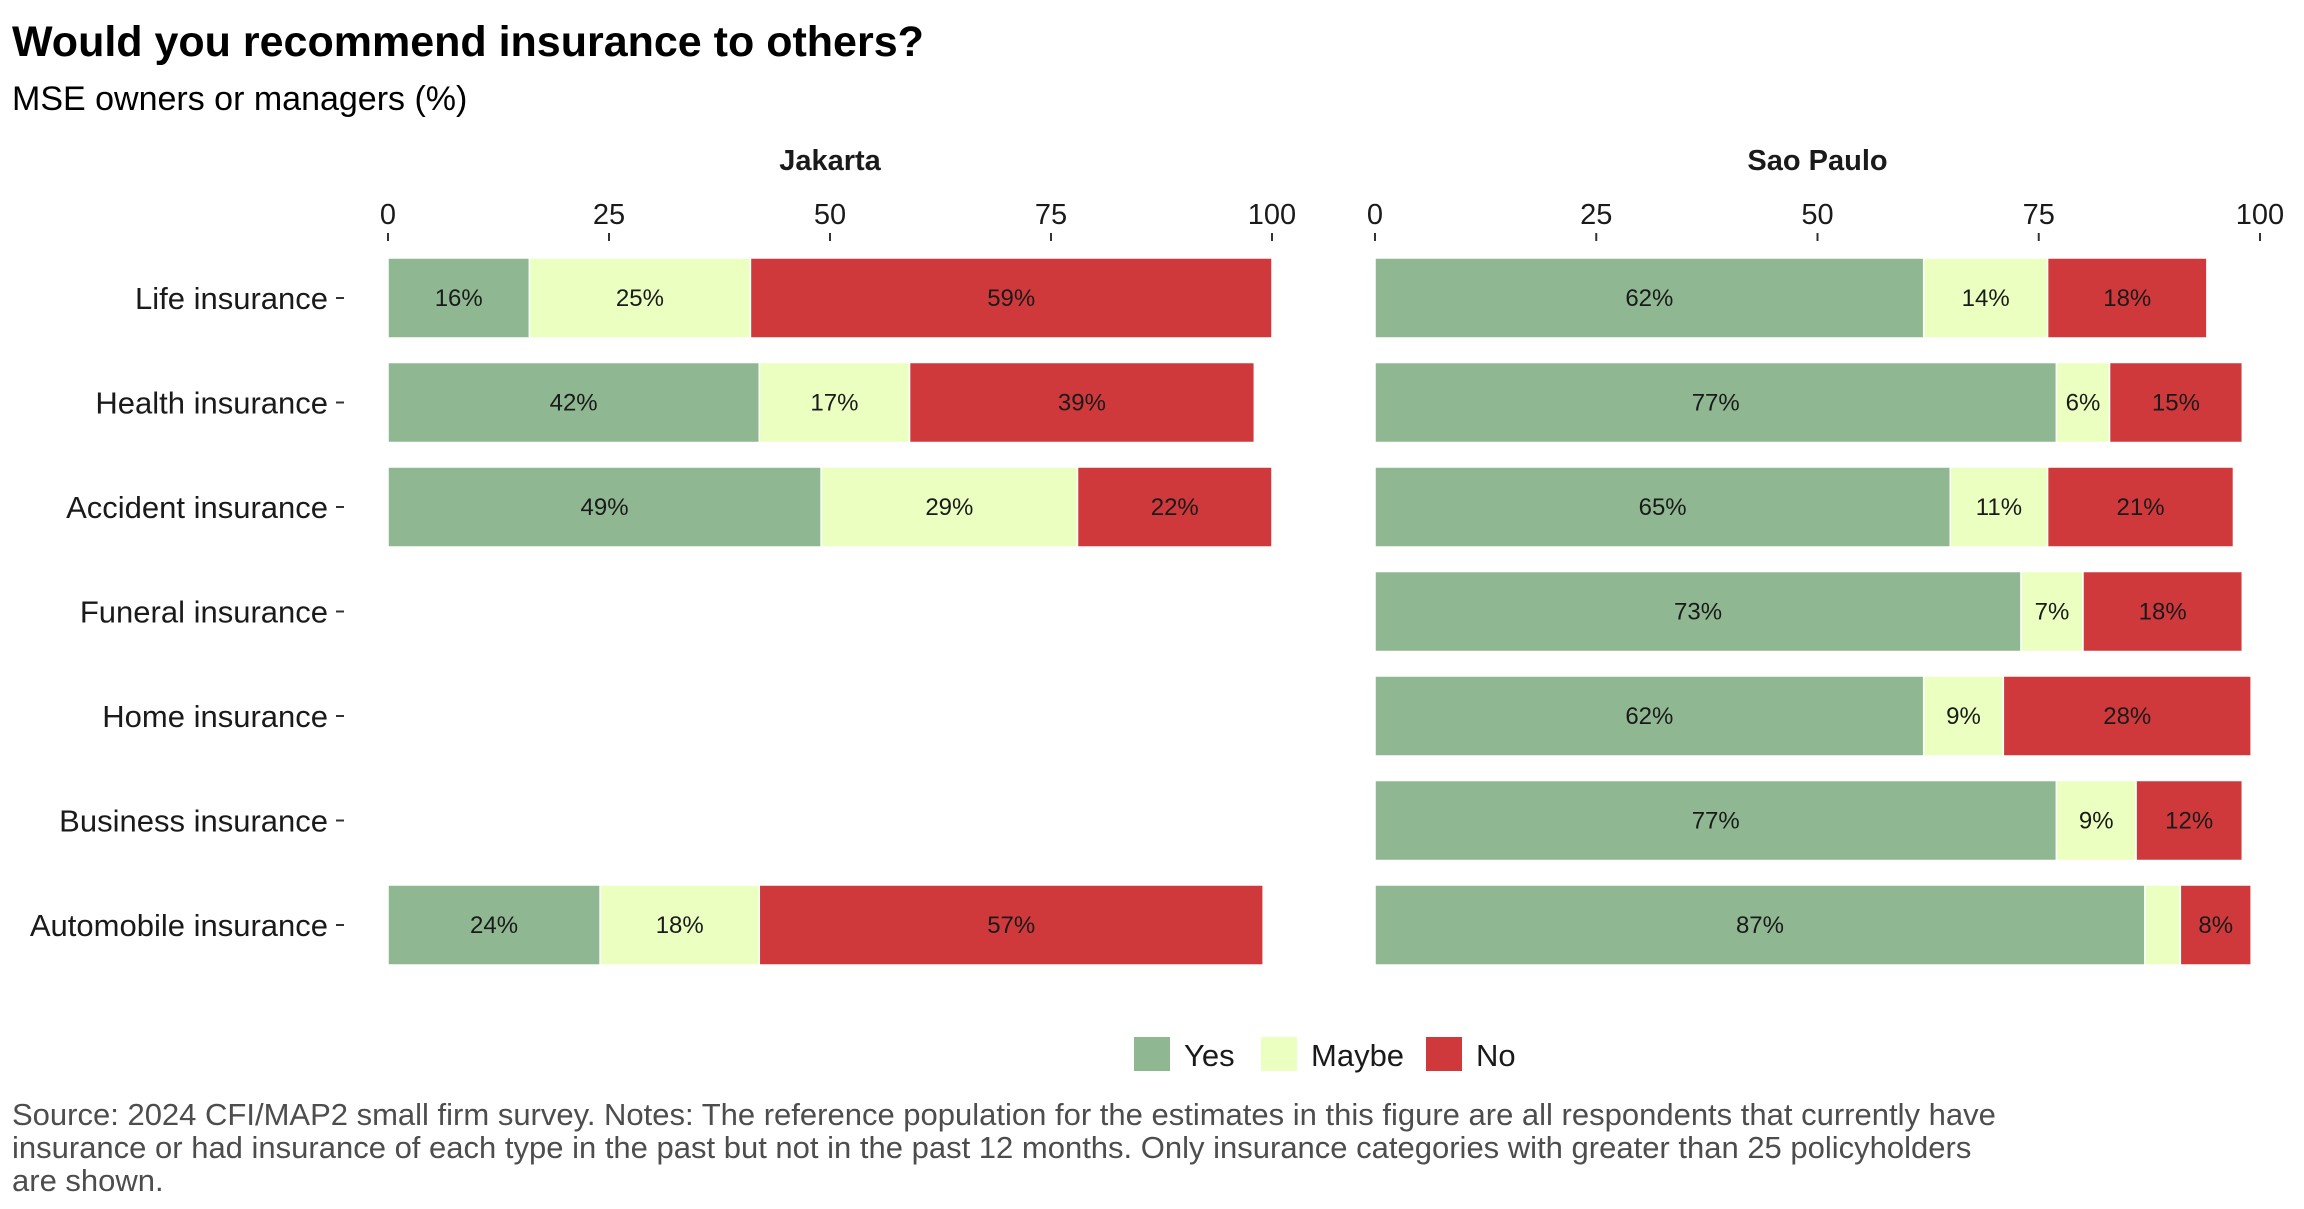  What do you see at coordinates (193, 821) in the screenshot?
I see `category-label: Business insurance` at bounding box center [193, 821].